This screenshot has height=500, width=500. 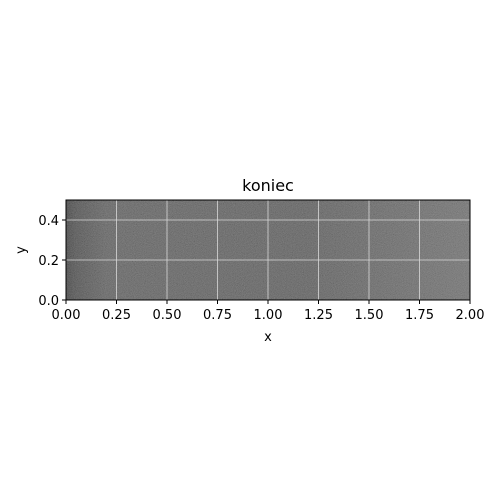 What do you see at coordinates (268, 185) in the screenshot?
I see `chart-title: koniec` at bounding box center [268, 185].